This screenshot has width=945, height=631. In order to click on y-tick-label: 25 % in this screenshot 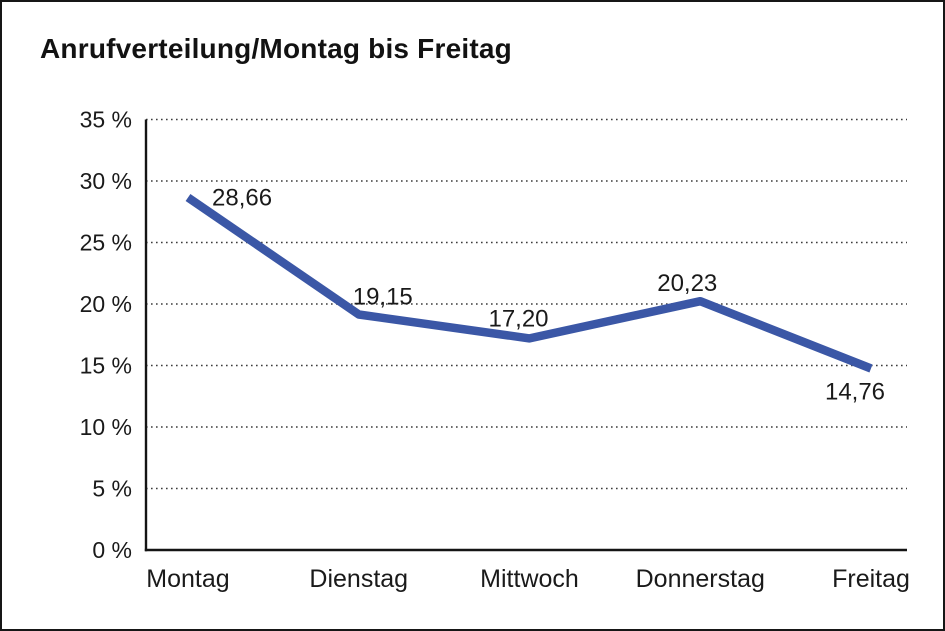, I will do `click(106, 243)`.